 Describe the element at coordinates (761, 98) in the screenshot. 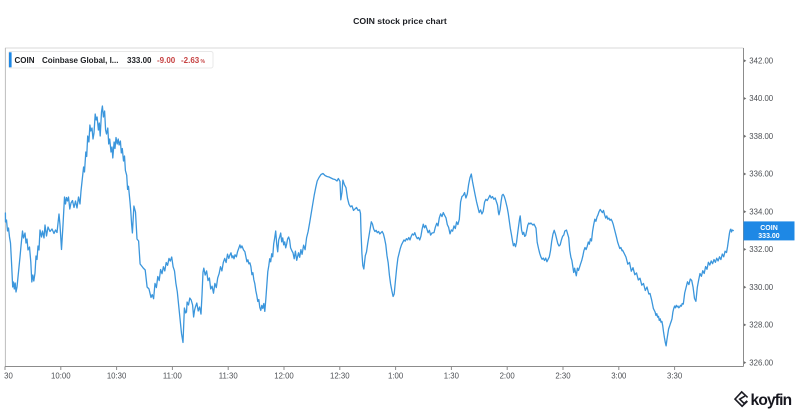

I see `svg-text: 340.00` at that location.